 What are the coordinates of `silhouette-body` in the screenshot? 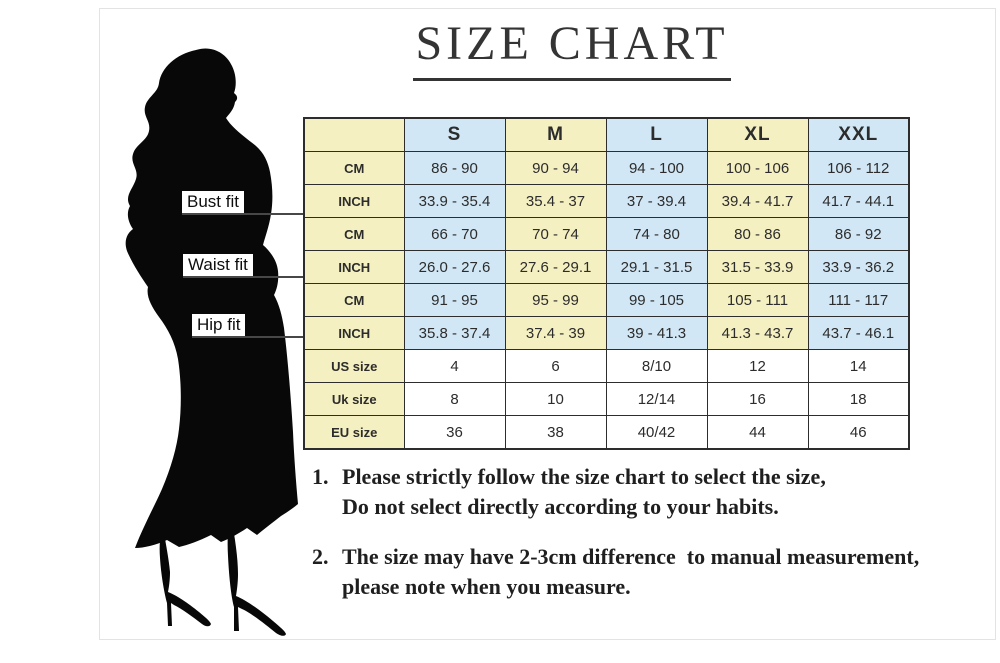 It's located at (212, 298).